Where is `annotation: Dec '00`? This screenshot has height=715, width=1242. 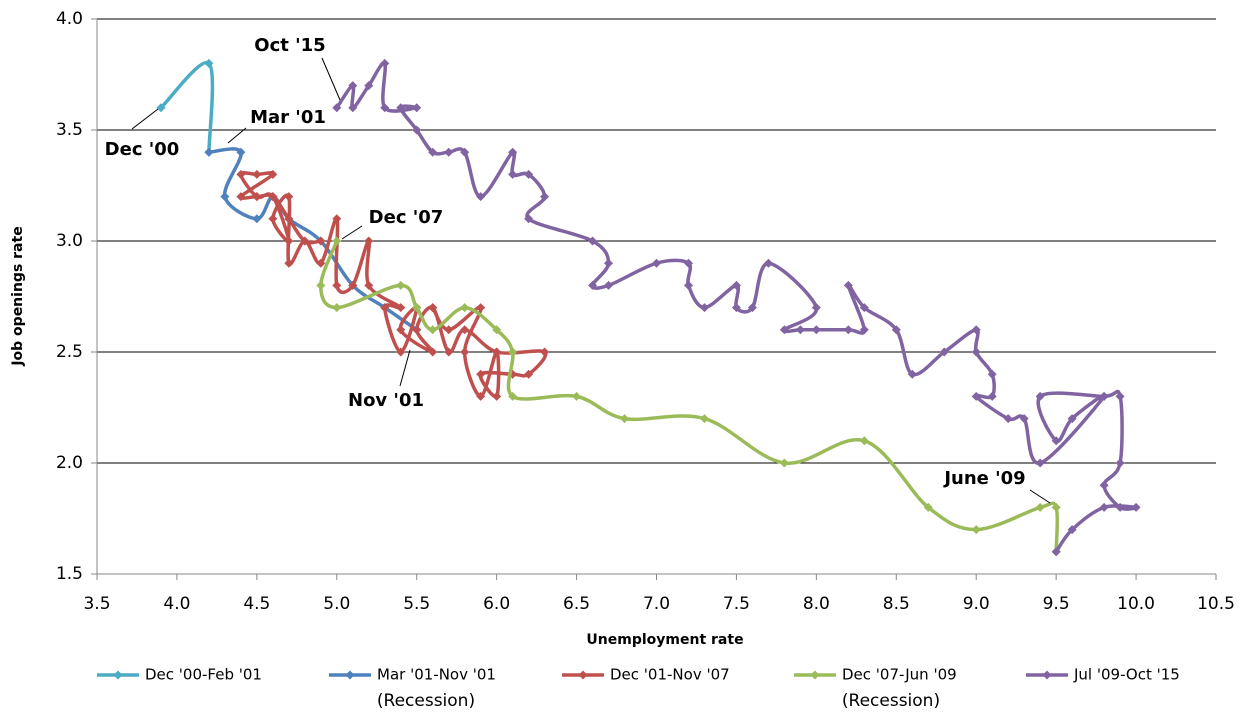 annotation: Dec '00 is located at coordinates (142, 149).